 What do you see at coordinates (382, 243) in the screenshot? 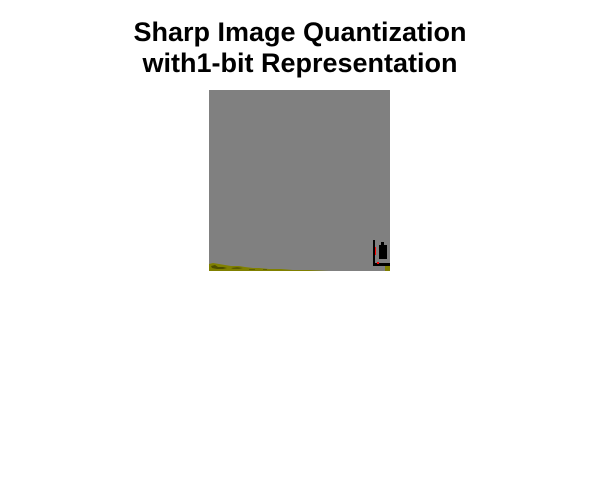
I see `figure-head` at bounding box center [382, 243].